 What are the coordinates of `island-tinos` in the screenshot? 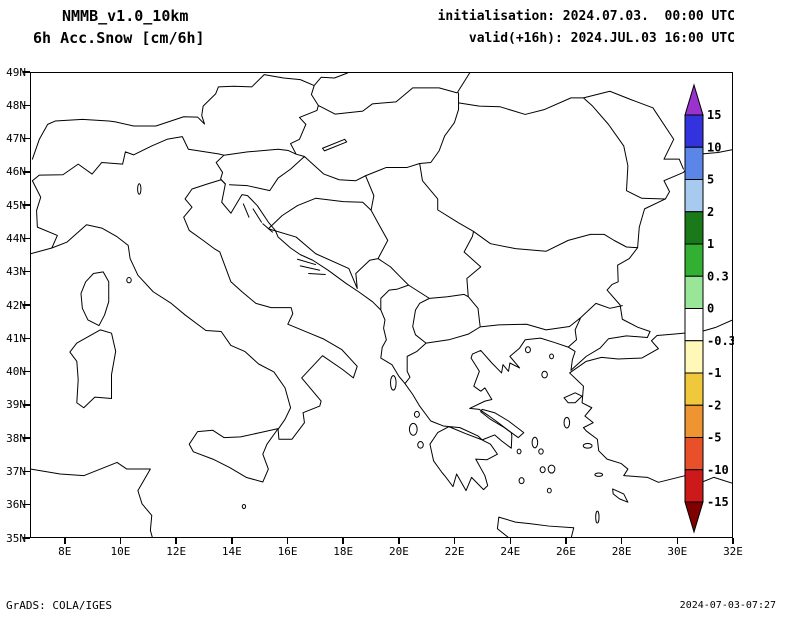 It's located at (541, 451).